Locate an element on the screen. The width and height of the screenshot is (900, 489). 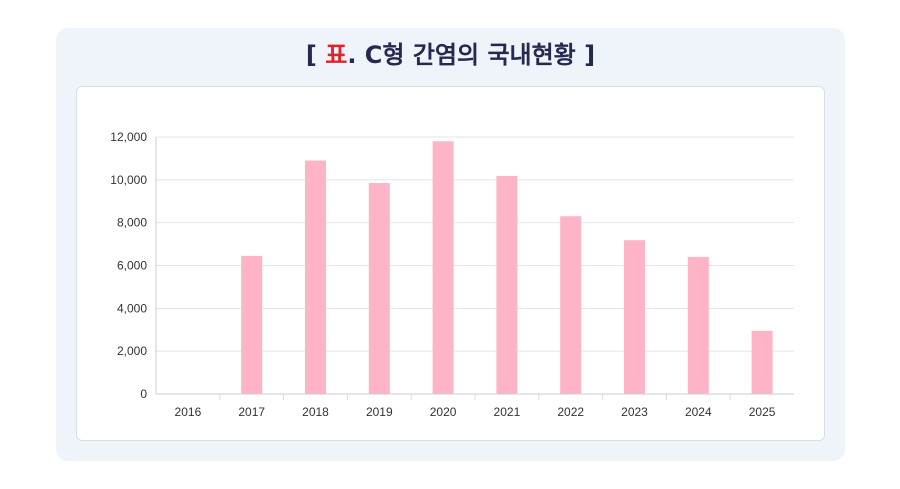
x-tick-label: 2019 is located at coordinates (379, 412).